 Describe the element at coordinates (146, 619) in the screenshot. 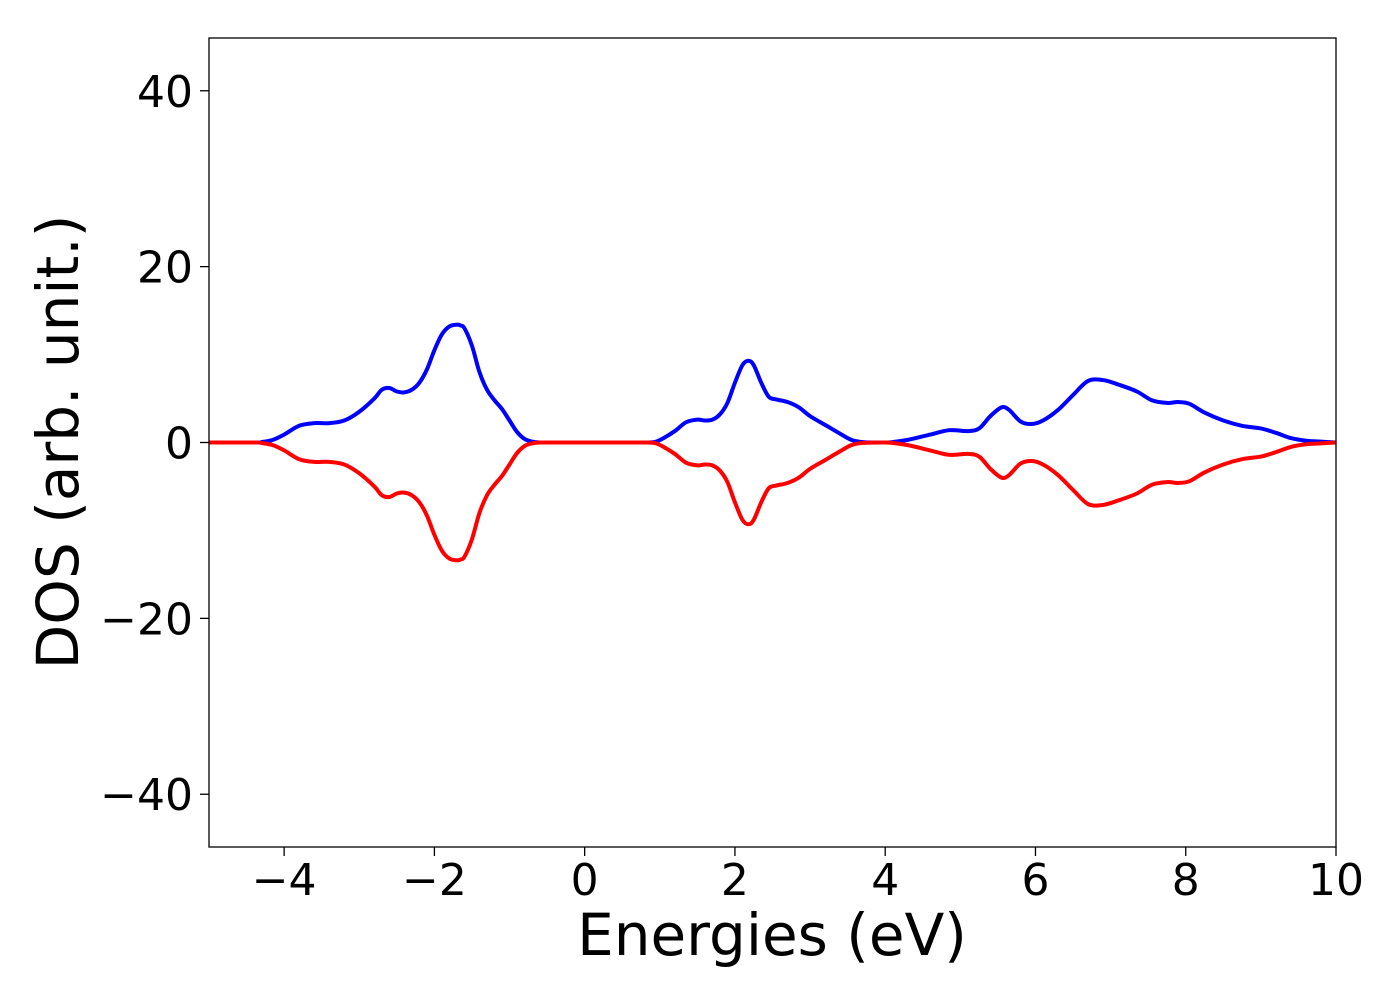

I see `y-tick-label: −20` at that location.